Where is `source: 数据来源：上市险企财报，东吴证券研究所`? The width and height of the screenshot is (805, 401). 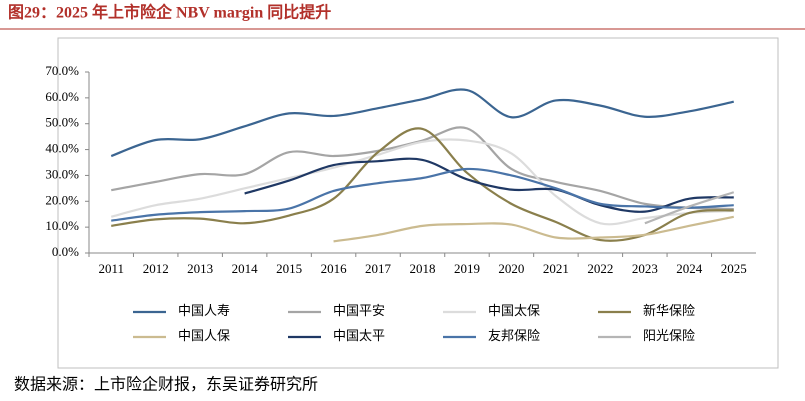
source: 数据来源：上市险企财报，东吴证券研究所 is located at coordinates (166, 385).